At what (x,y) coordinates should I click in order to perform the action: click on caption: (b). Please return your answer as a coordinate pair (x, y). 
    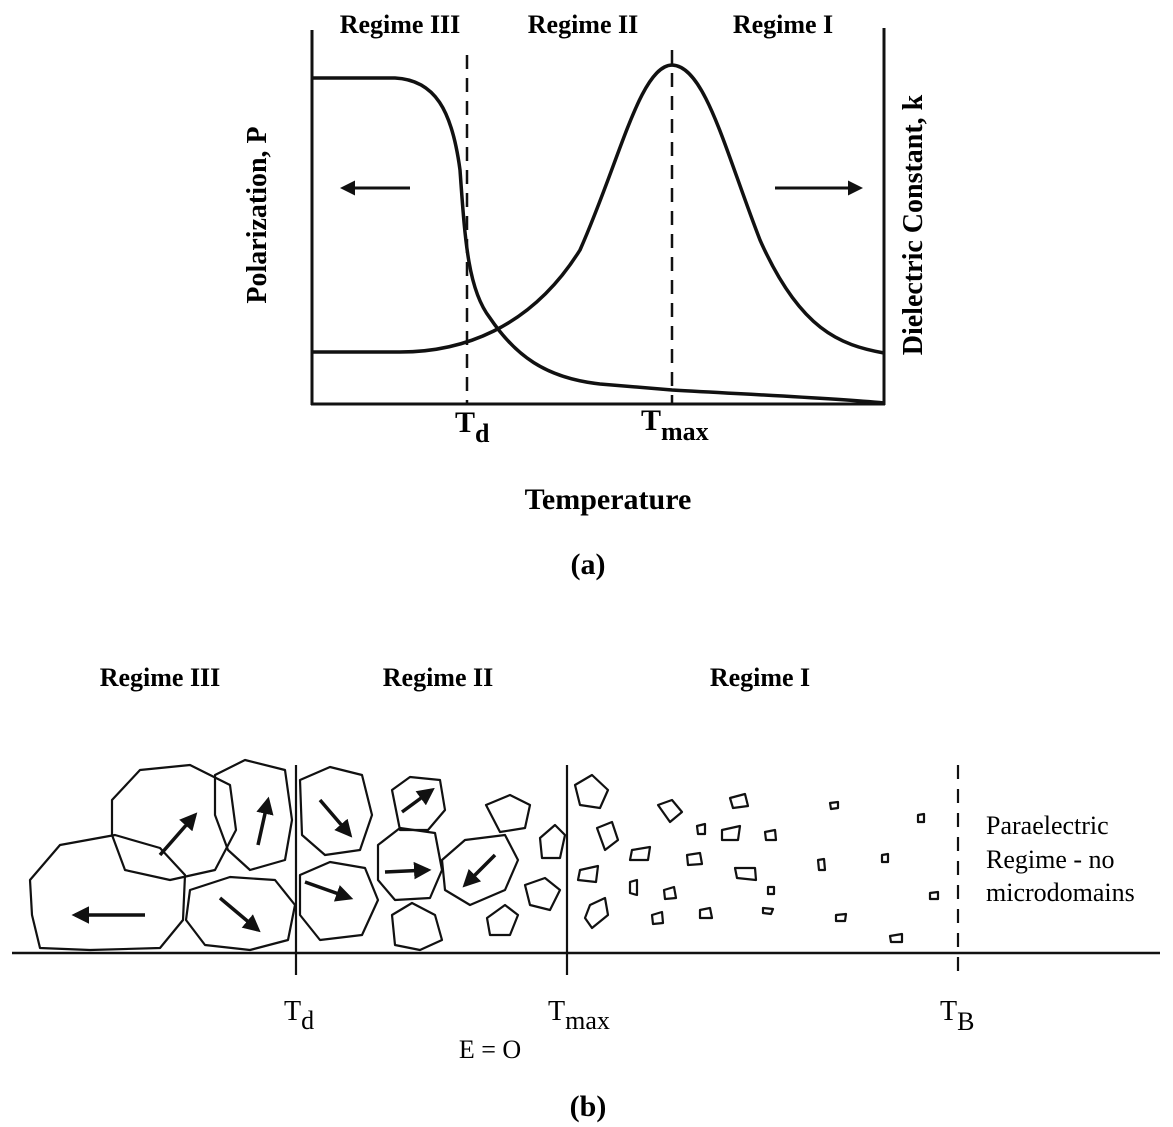
    Looking at the image, I should click on (588, 1106).